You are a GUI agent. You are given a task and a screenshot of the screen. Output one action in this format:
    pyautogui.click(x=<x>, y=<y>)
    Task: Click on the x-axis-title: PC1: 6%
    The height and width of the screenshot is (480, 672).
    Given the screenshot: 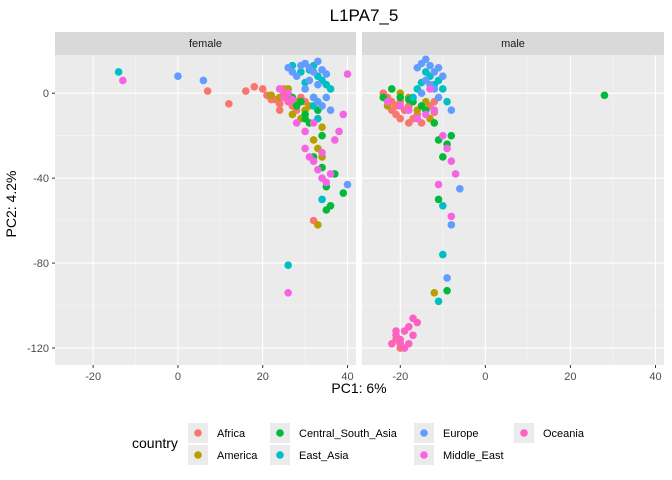 What is the action you would take?
    pyautogui.click(x=358, y=388)
    